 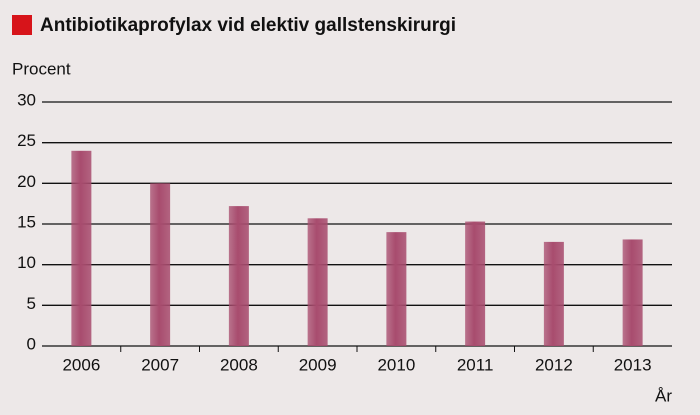 I want to click on y-tick-label: 15, so click(x=26, y=221).